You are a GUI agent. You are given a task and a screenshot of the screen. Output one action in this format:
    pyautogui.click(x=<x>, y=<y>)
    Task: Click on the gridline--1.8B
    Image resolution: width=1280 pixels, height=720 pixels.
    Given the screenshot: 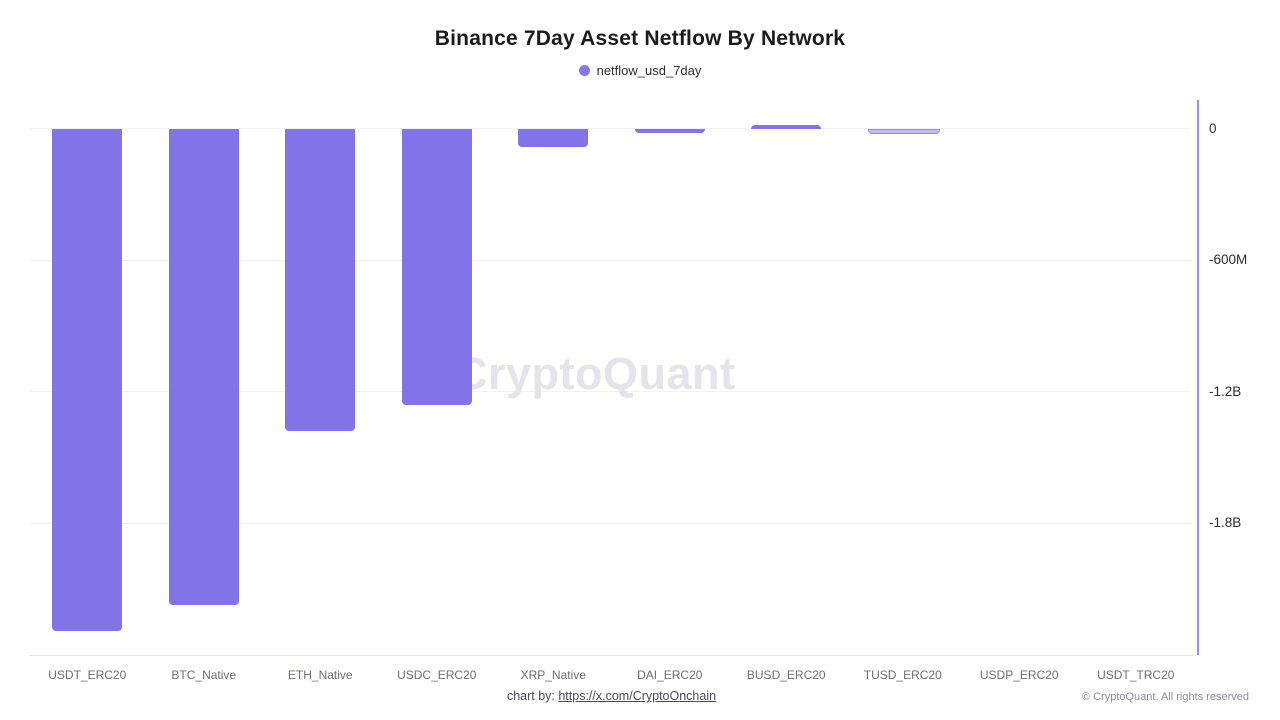 What is the action you would take?
    pyautogui.click(x=609, y=523)
    